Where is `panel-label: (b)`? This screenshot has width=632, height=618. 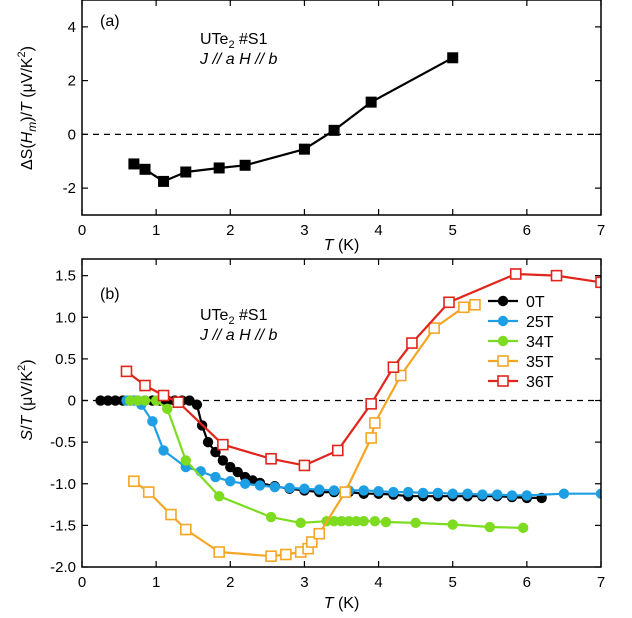
panel-label: (b) is located at coordinates (110, 294).